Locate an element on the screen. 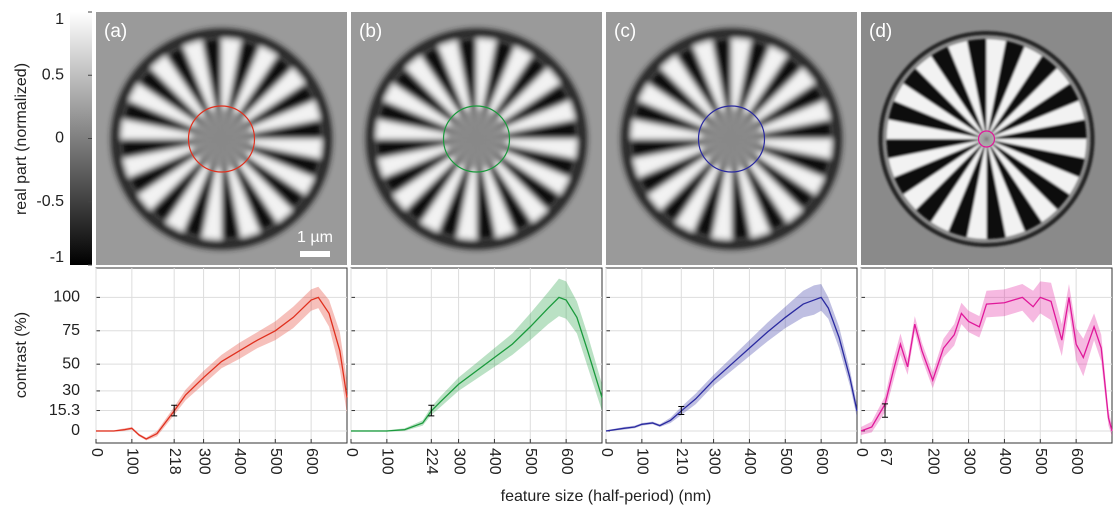  panel-label: (d) is located at coordinates (880, 31).